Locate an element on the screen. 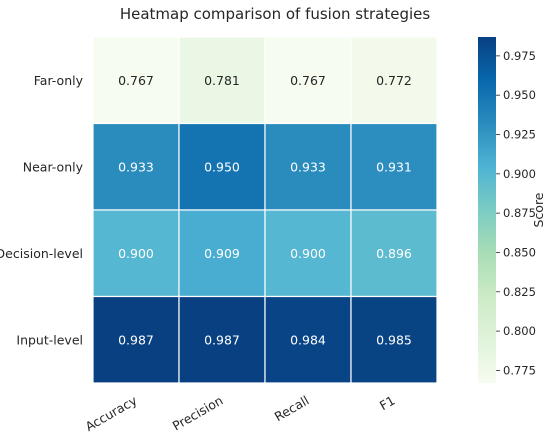 The height and width of the screenshot is (433, 550). column-label: Accuracy is located at coordinates (111, 412).